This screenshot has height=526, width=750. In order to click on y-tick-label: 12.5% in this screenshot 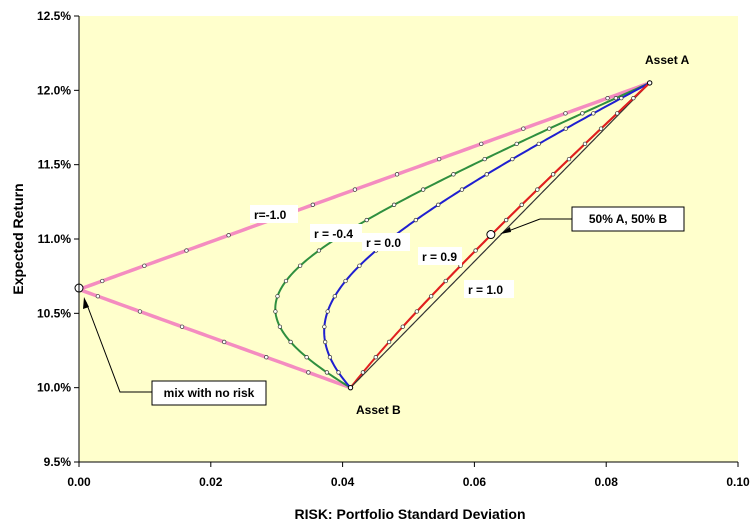, I will do `click(54, 16)`.